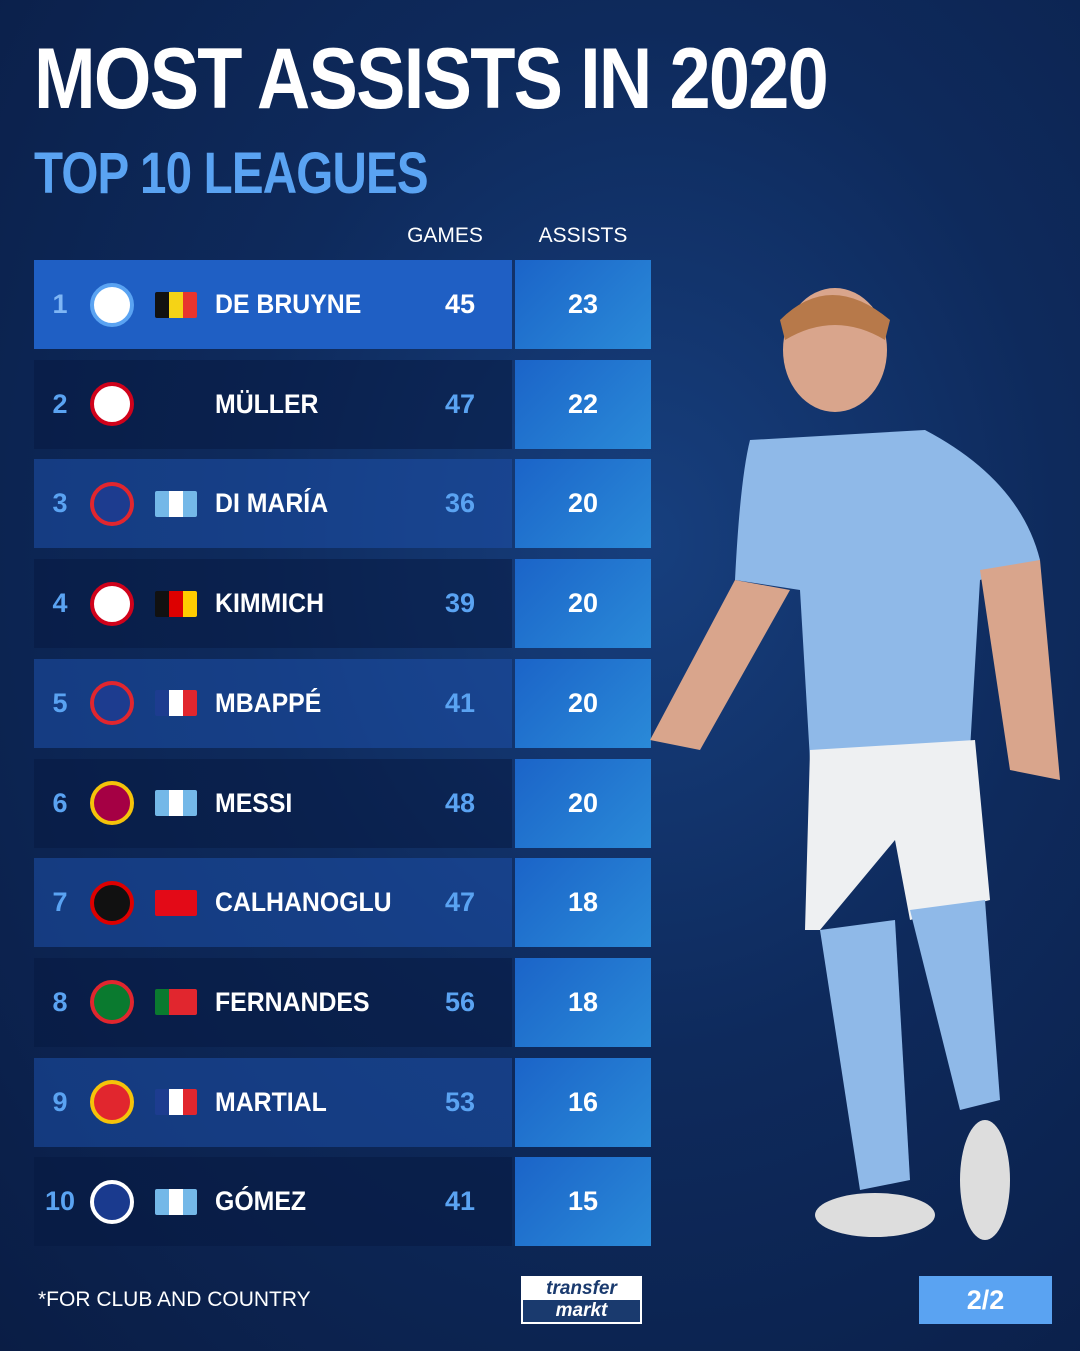 This screenshot has width=1080, height=1351. I want to click on table-row: 10 GÓMEZ 41, so click(273, 1202).